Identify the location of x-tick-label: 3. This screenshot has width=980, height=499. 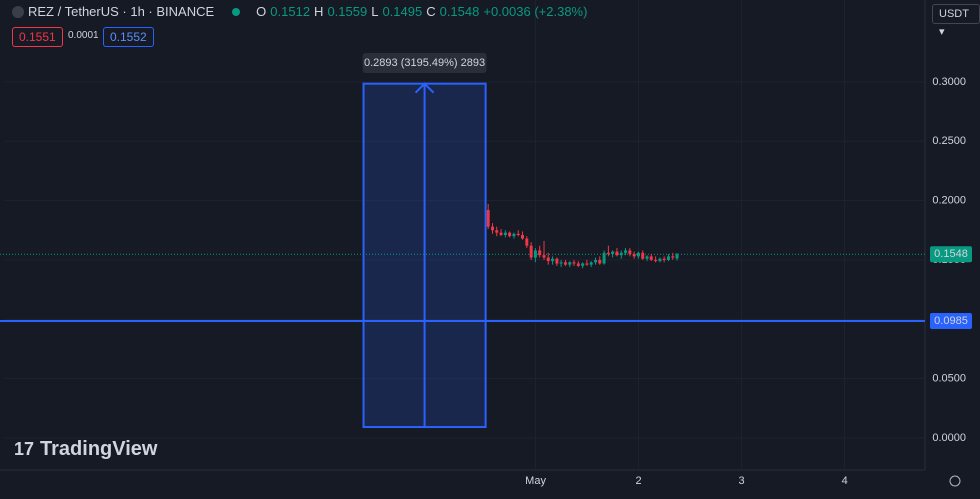
(742, 481).